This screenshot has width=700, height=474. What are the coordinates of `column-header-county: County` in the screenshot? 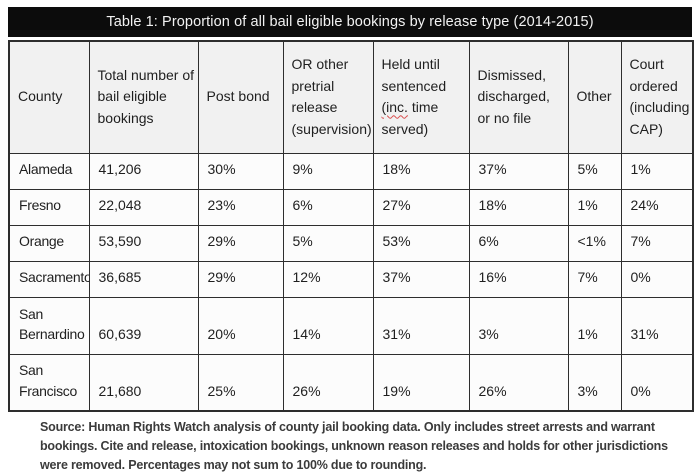 It's located at (49, 97).